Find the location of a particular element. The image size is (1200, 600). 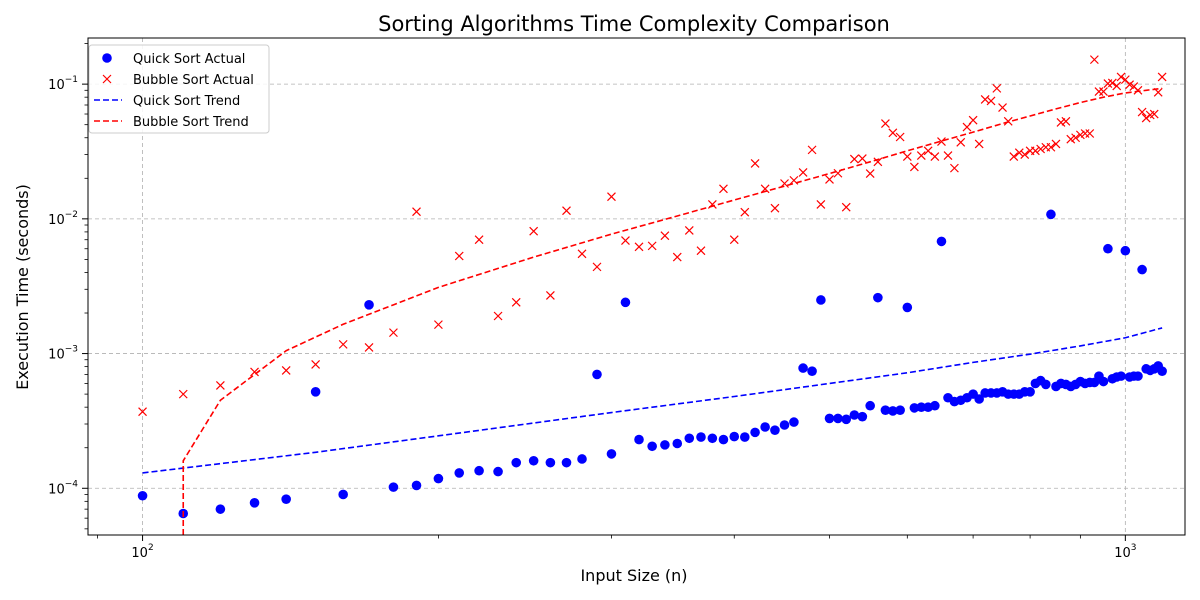

x-tick-label: 10² is located at coordinates (142, 552).